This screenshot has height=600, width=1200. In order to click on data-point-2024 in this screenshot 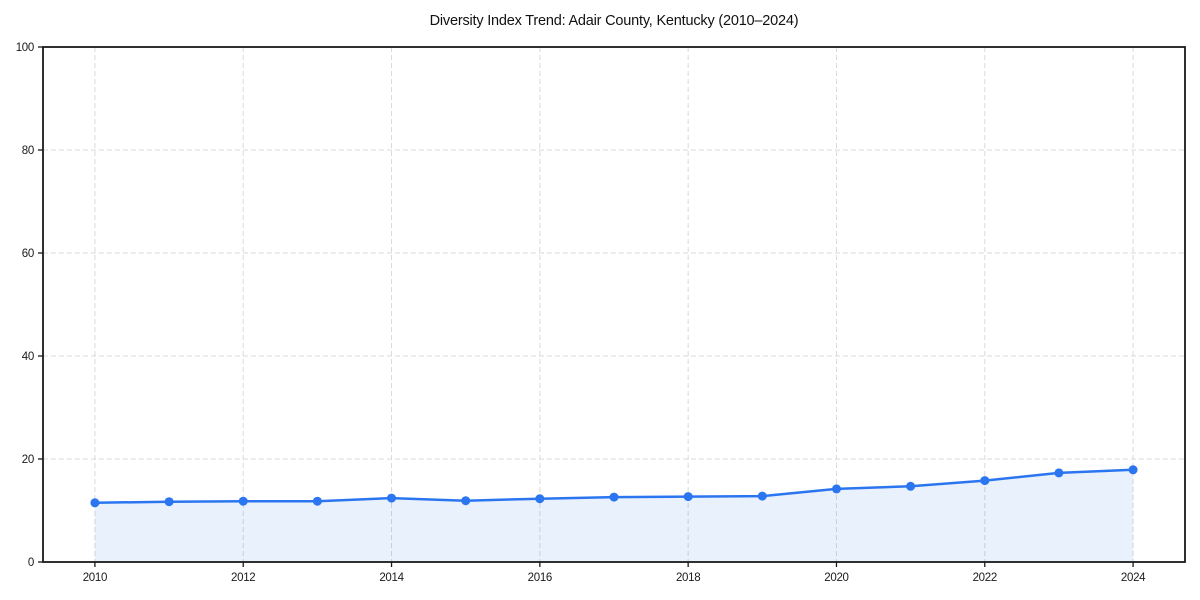, I will do `click(1133, 470)`.